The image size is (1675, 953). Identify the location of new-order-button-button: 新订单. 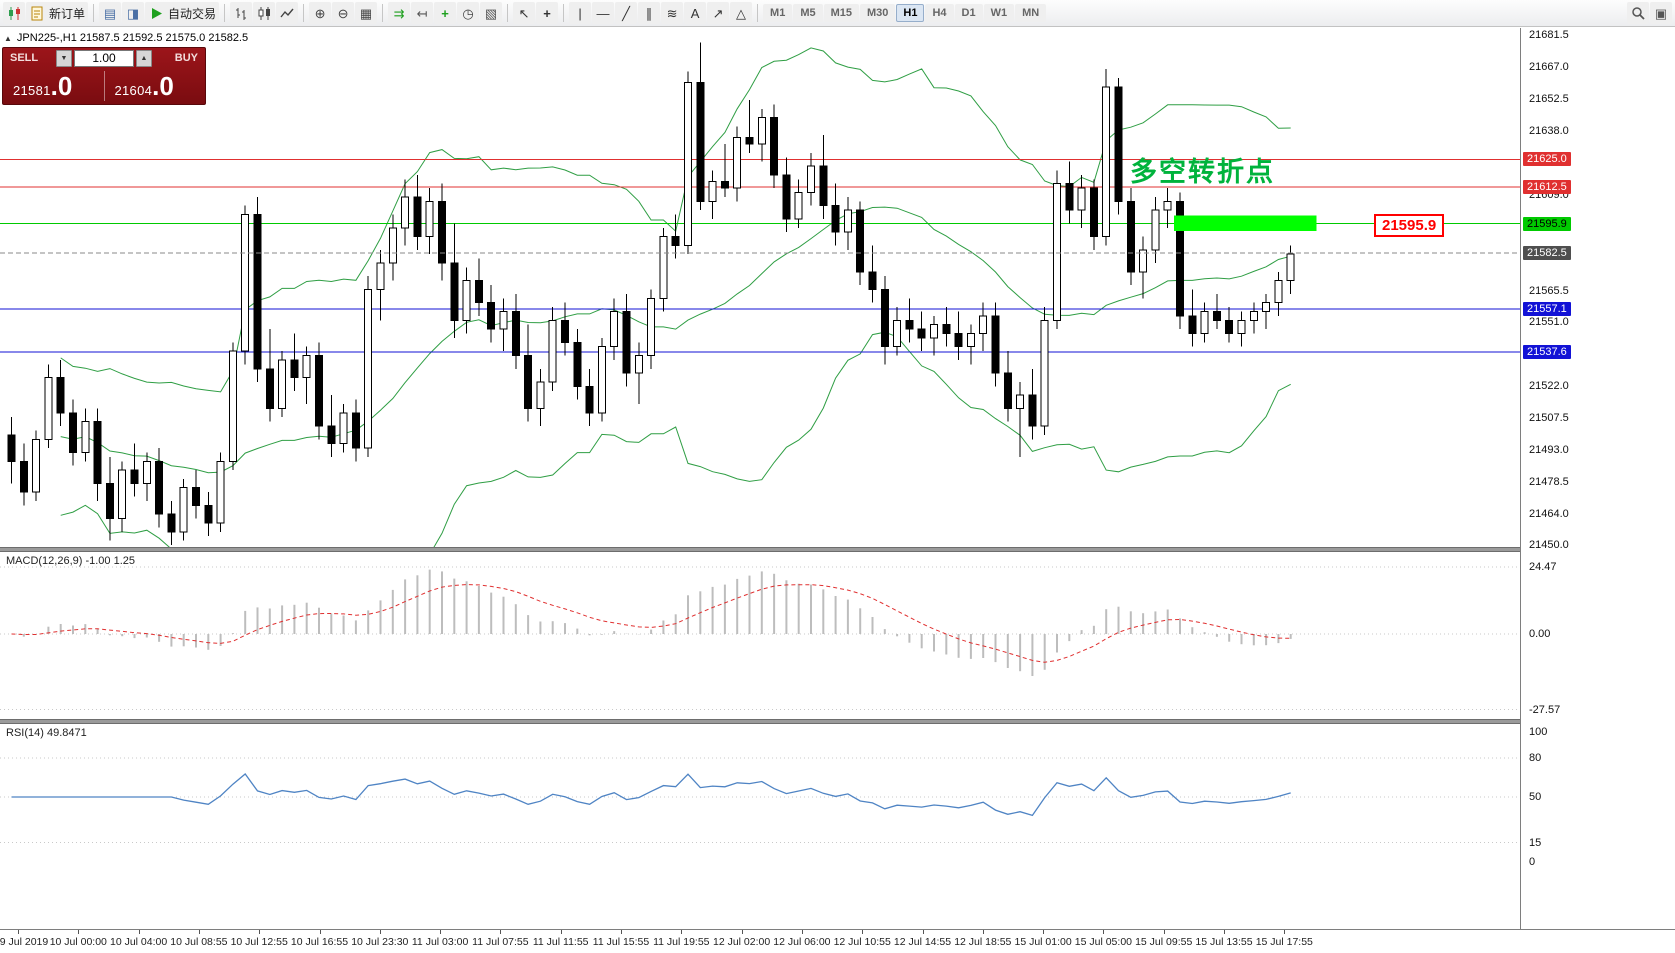
(57, 13).